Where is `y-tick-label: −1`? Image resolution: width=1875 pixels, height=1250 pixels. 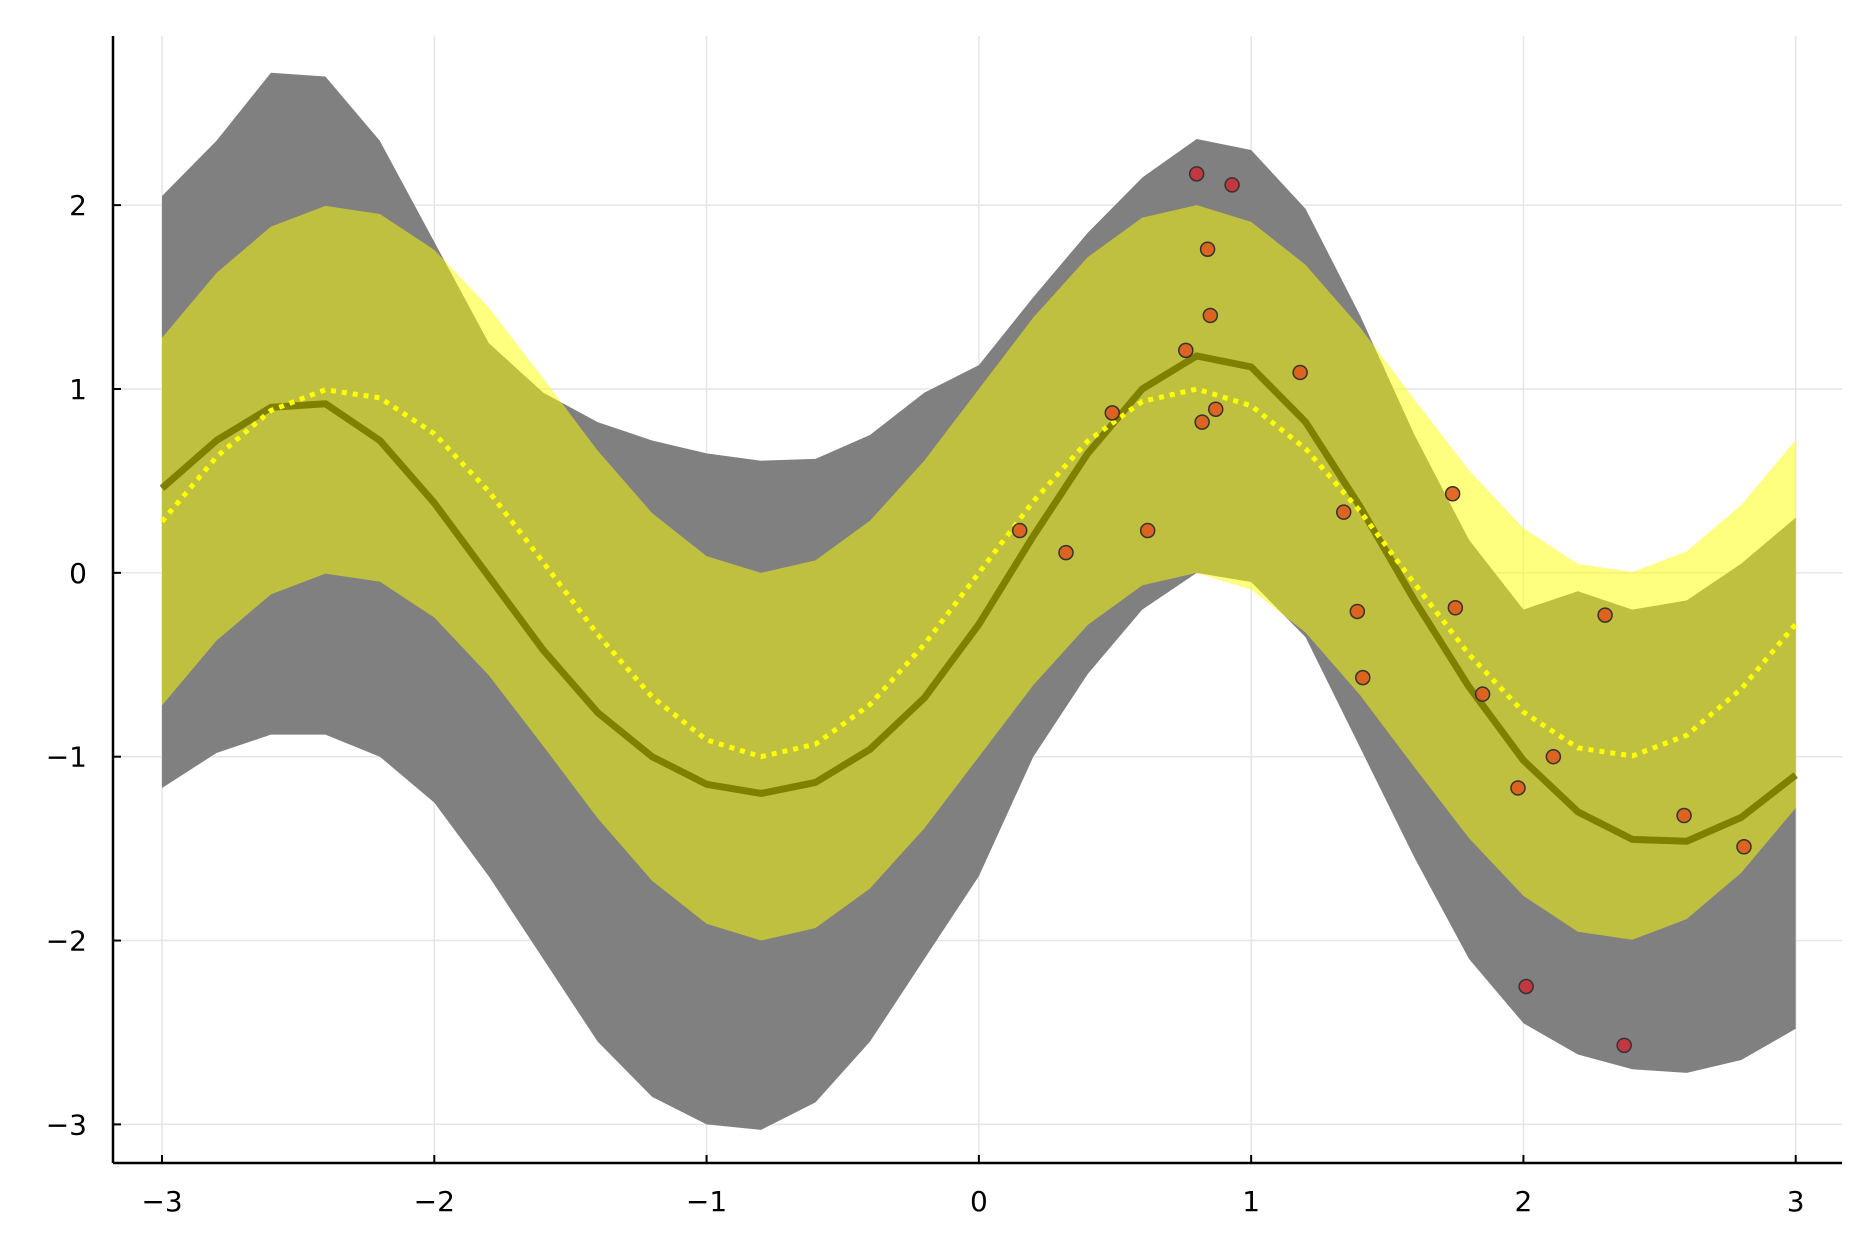
y-tick-label: −1 is located at coordinates (66, 757).